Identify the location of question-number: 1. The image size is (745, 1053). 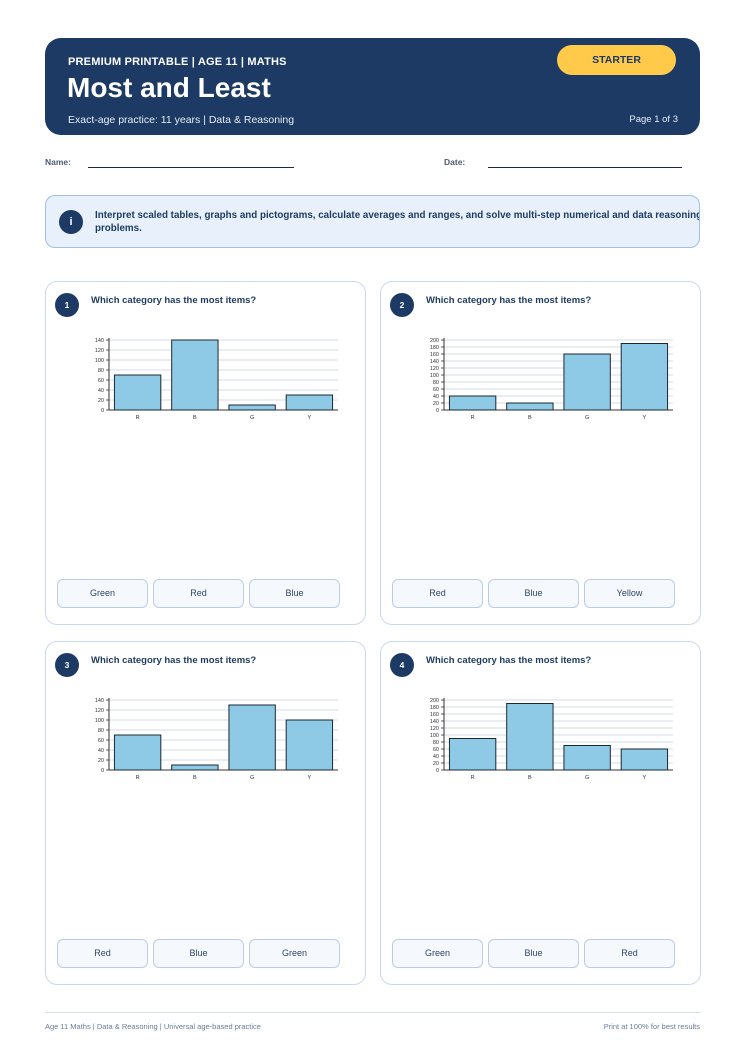
(67, 305).